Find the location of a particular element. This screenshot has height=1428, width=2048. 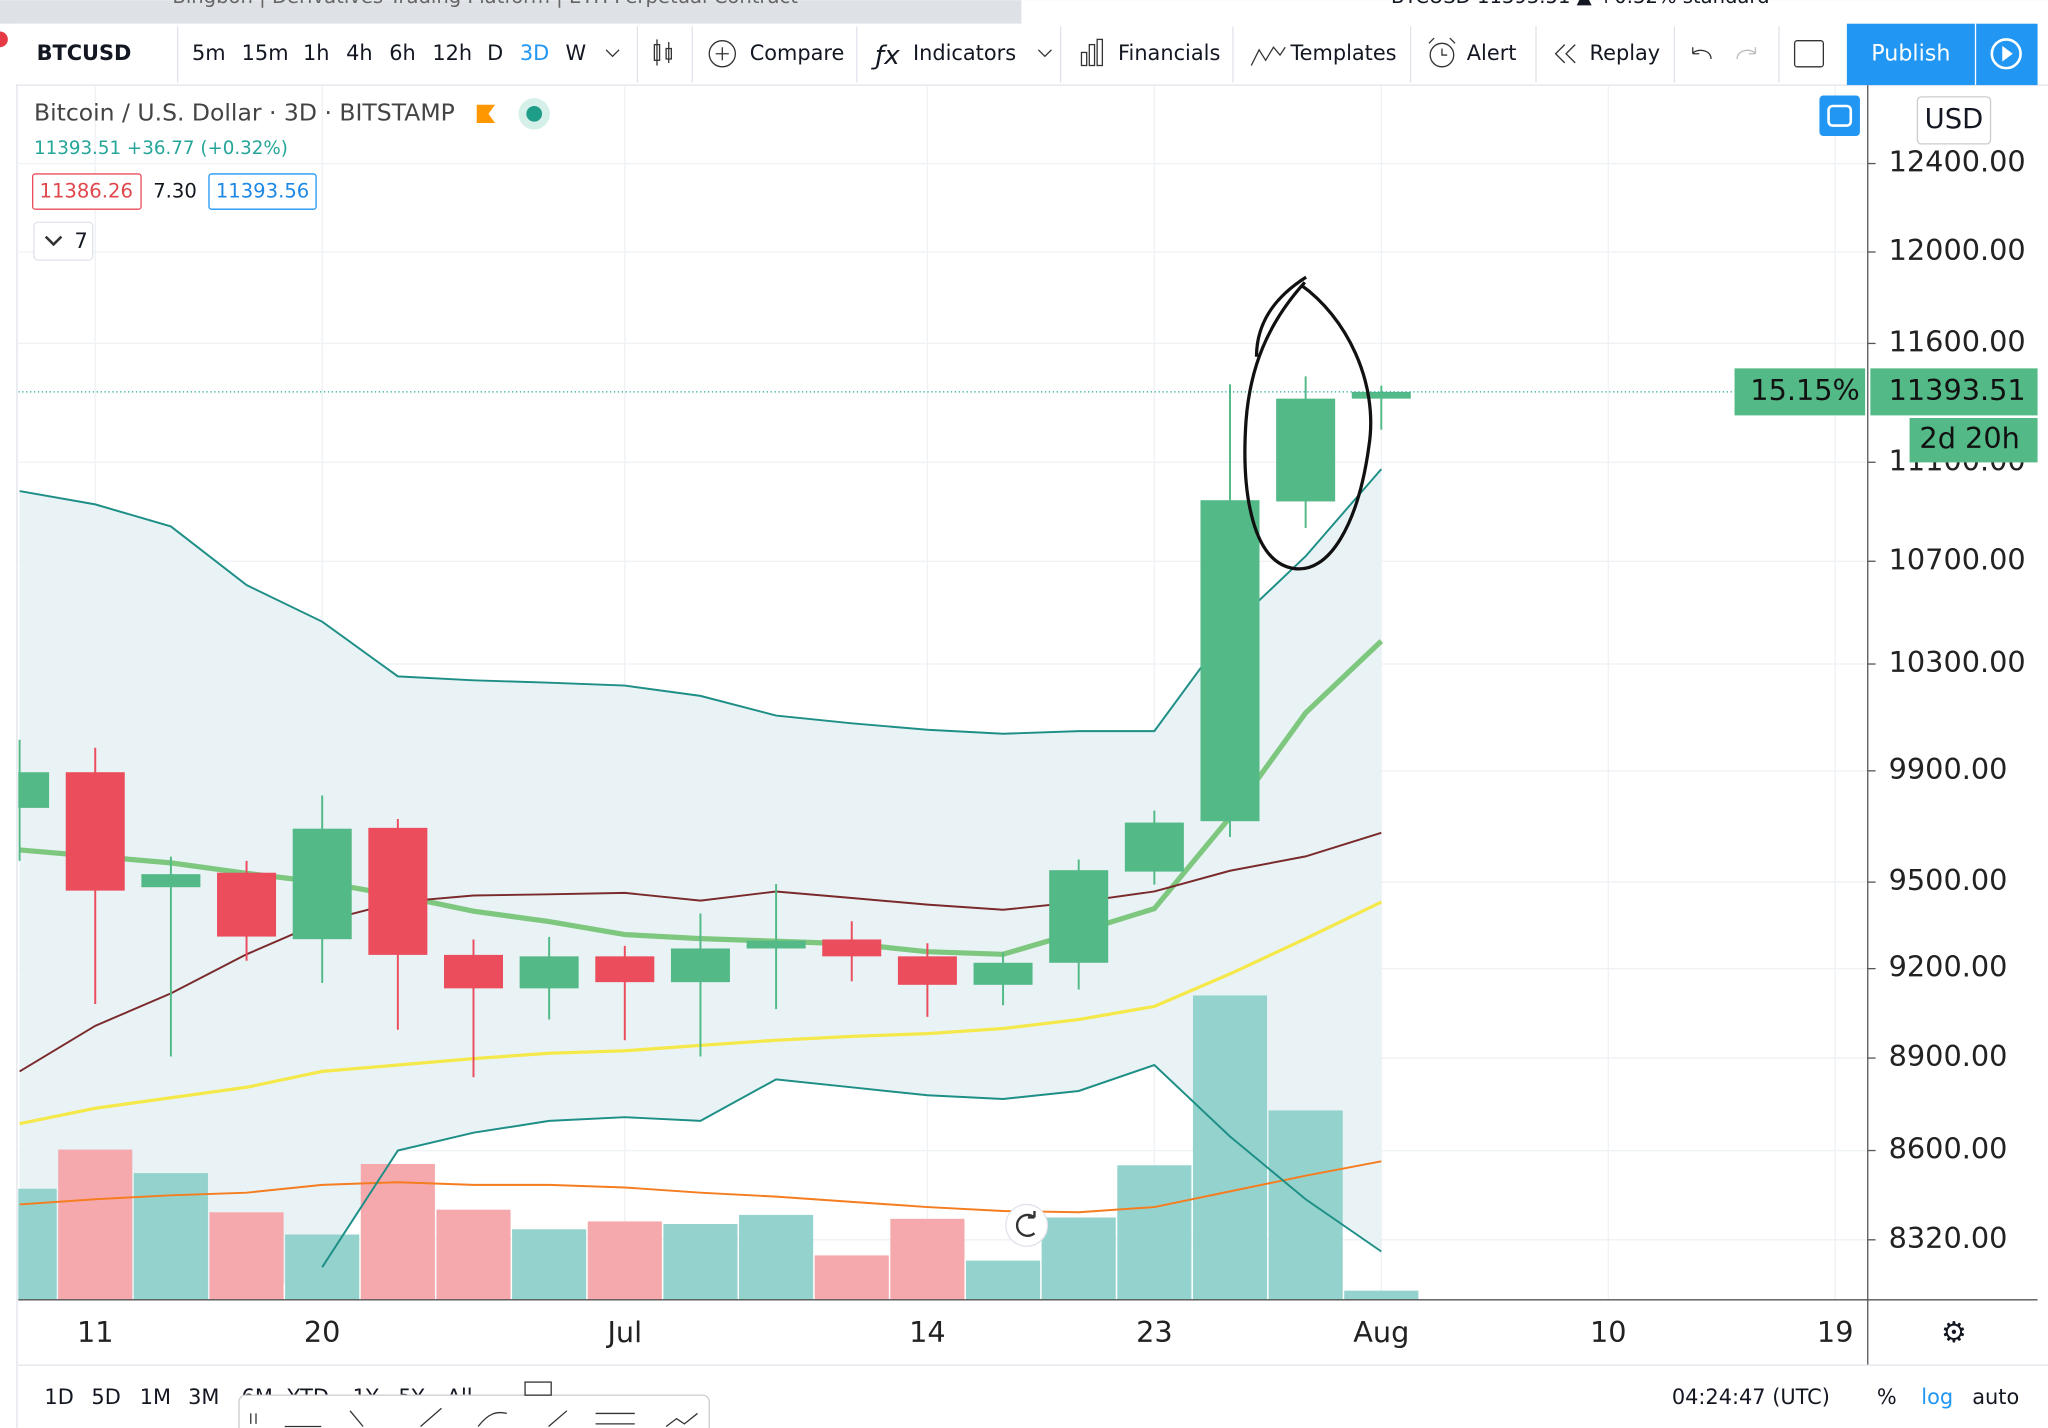

indicators: Indicators is located at coordinates (964, 53).